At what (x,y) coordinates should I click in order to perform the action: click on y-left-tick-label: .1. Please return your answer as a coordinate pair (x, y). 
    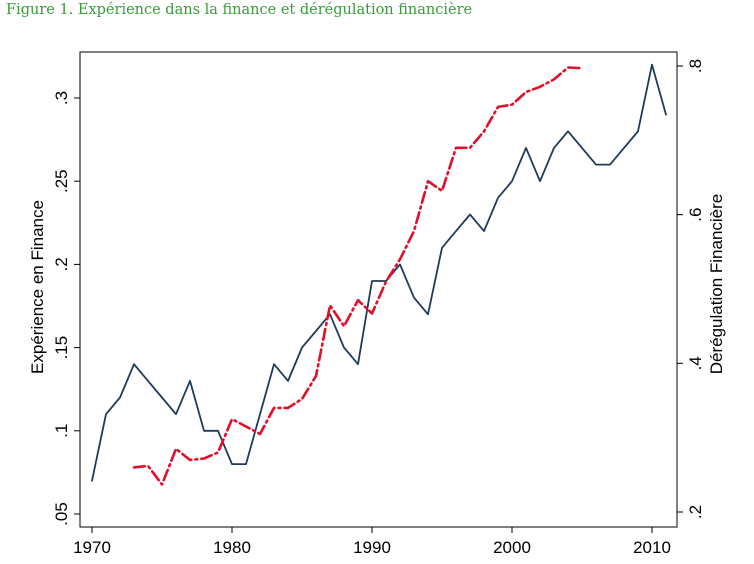
    Looking at the image, I should click on (61, 431).